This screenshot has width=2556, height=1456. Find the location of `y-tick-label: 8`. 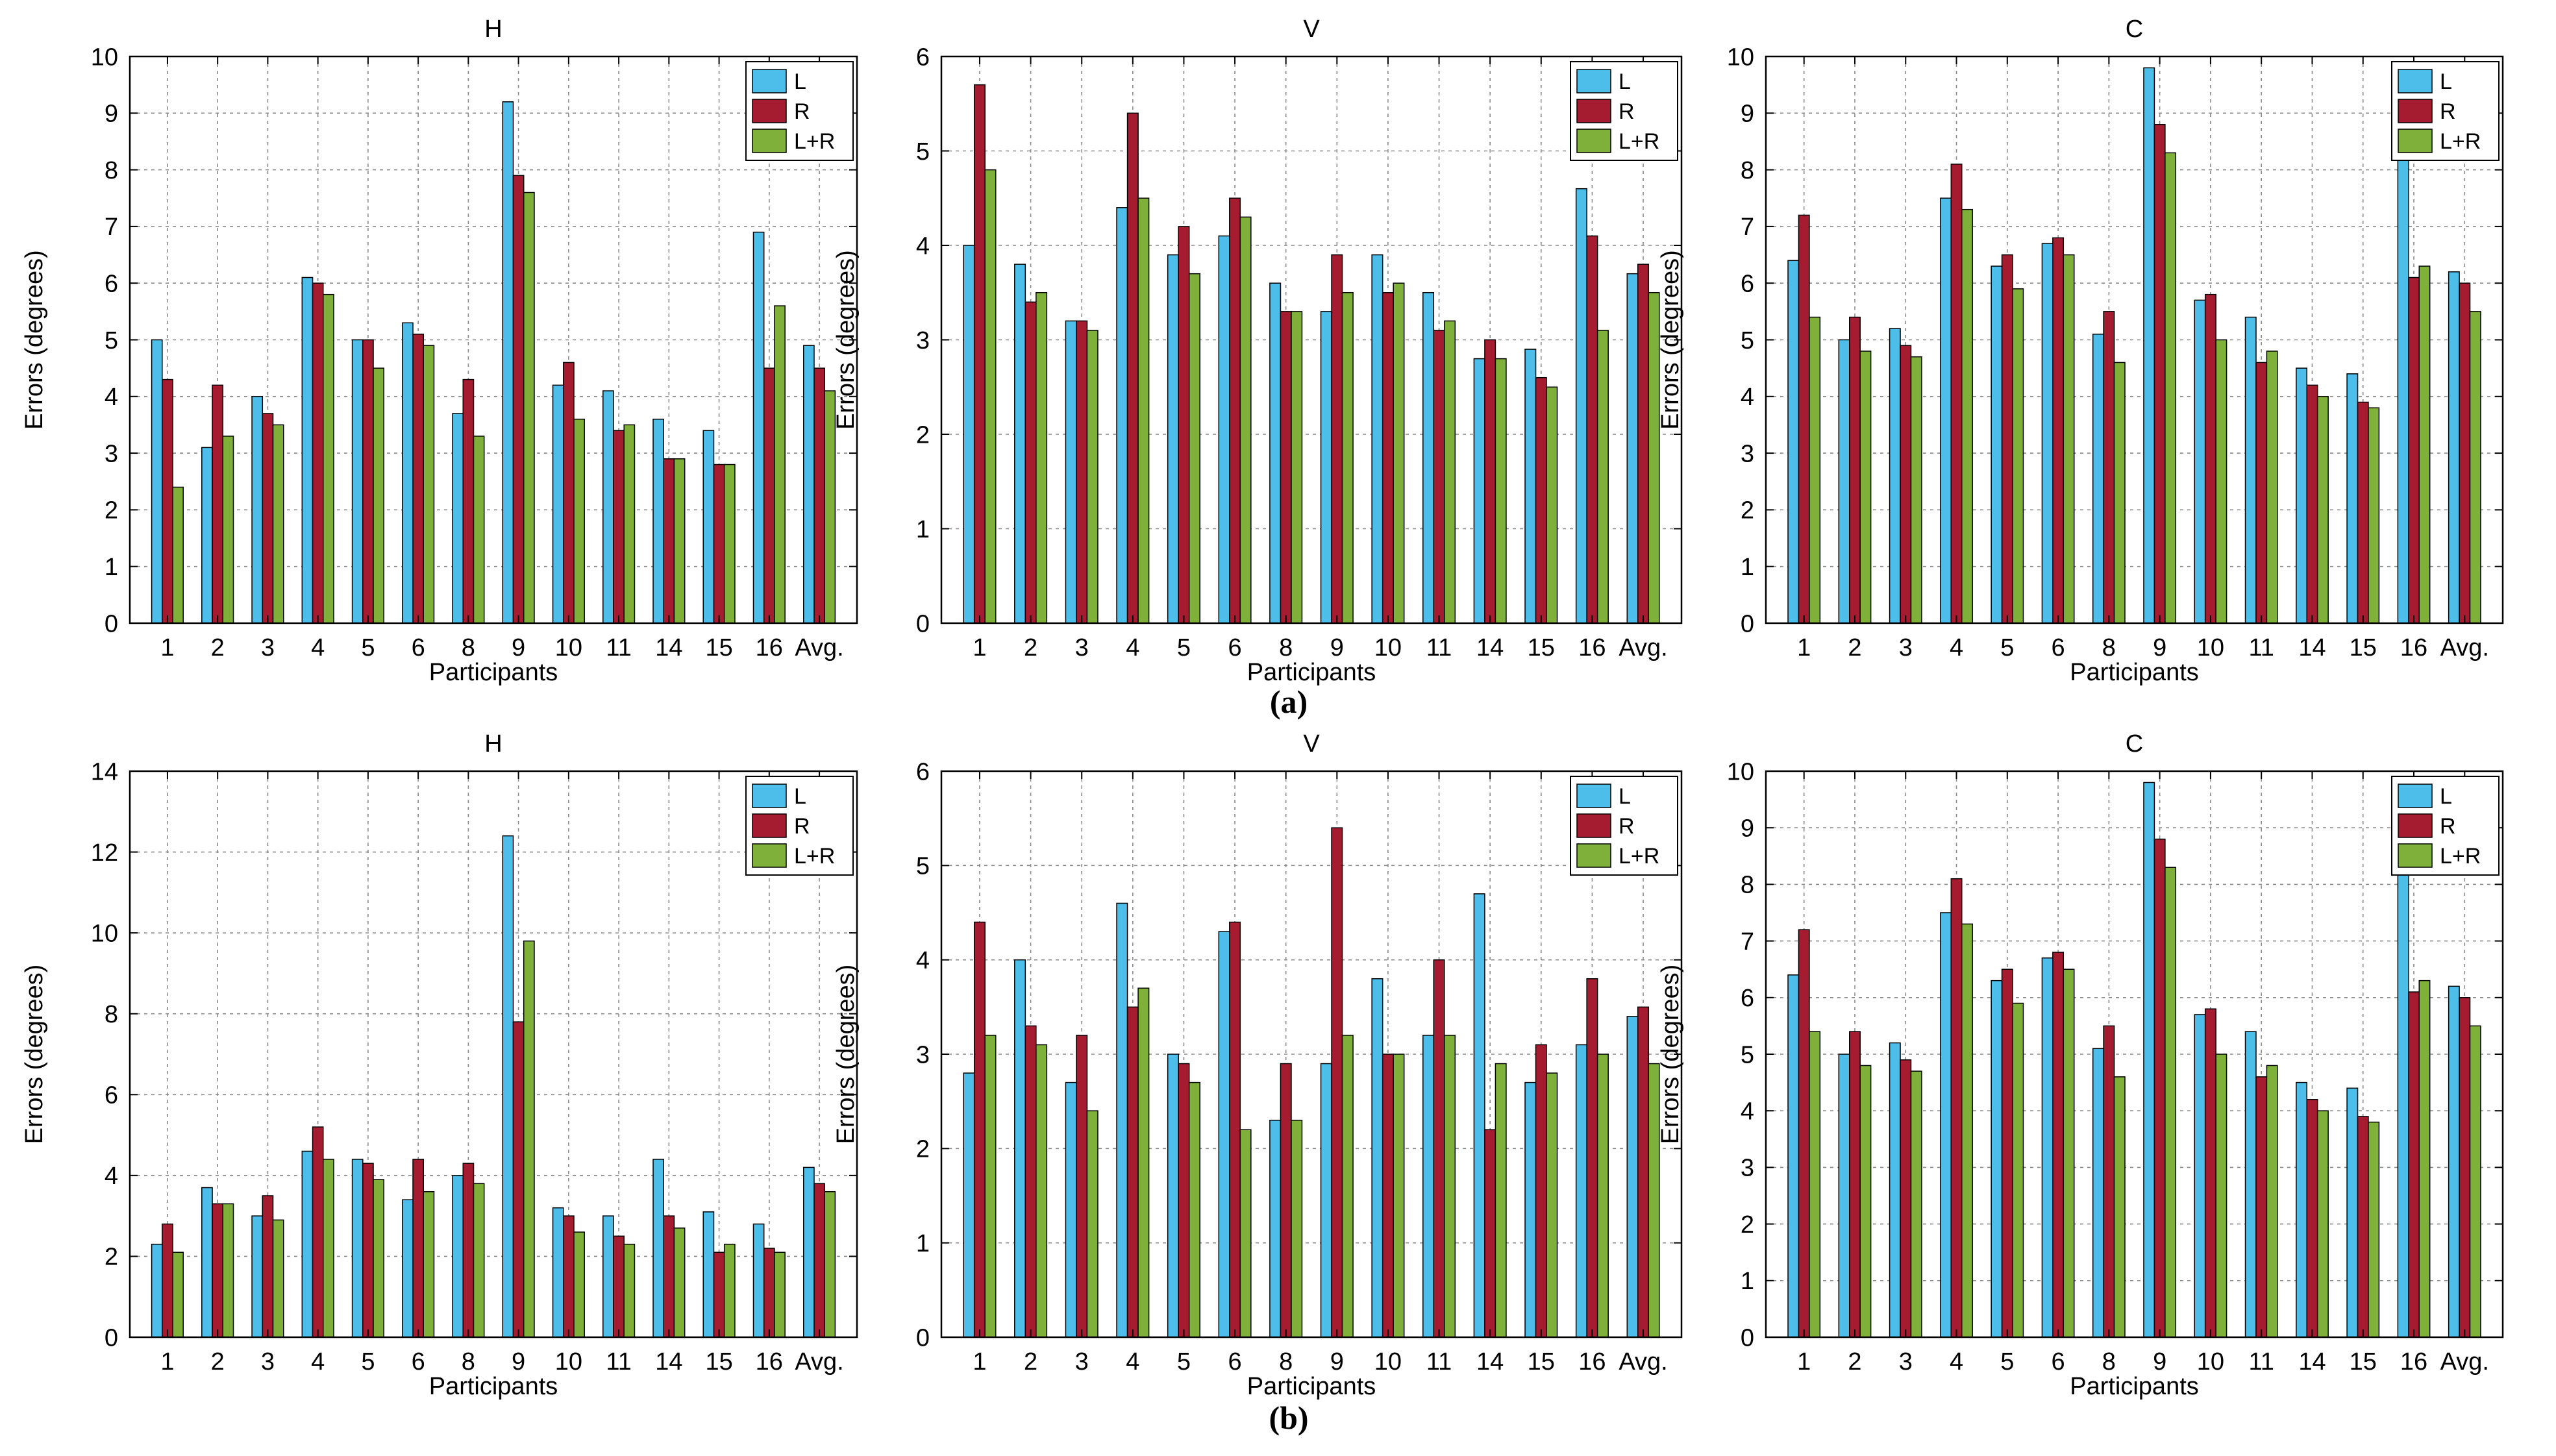

y-tick-label: 8 is located at coordinates (112, 170).